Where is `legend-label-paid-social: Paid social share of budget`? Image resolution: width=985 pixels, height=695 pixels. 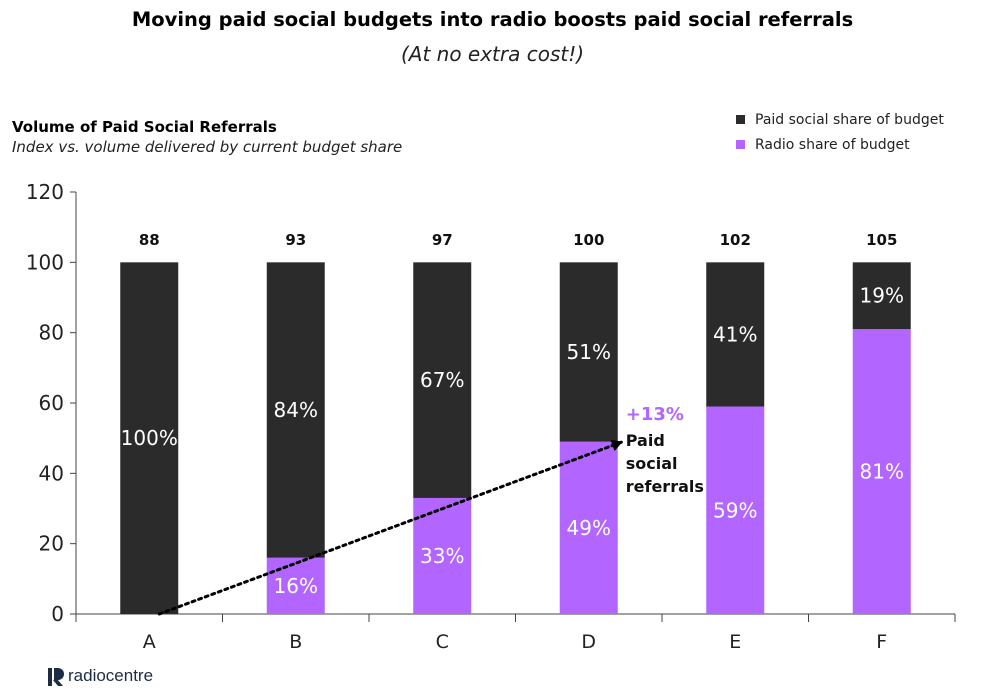 legend-label-paid-social: Paid social share of budget is located at coordinates (849, 119).